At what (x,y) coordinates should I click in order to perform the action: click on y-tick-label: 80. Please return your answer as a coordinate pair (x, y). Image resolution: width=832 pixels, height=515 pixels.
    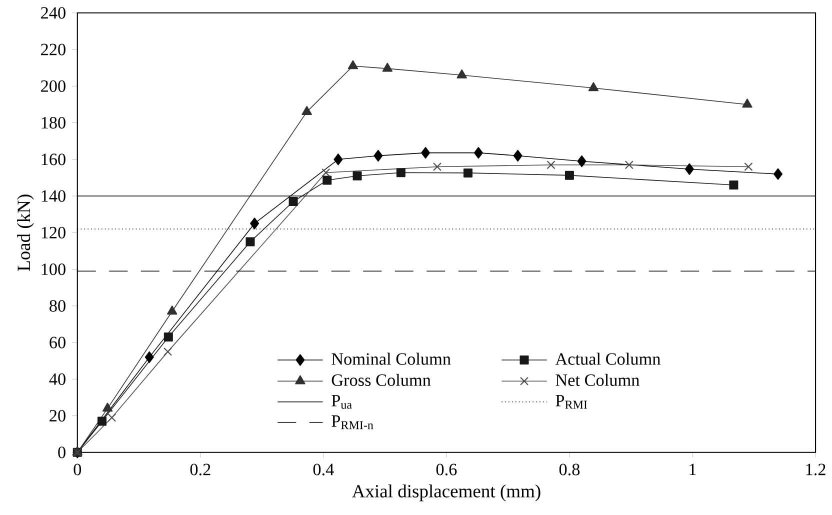
    Looking at the image, I should click on (58, 306).